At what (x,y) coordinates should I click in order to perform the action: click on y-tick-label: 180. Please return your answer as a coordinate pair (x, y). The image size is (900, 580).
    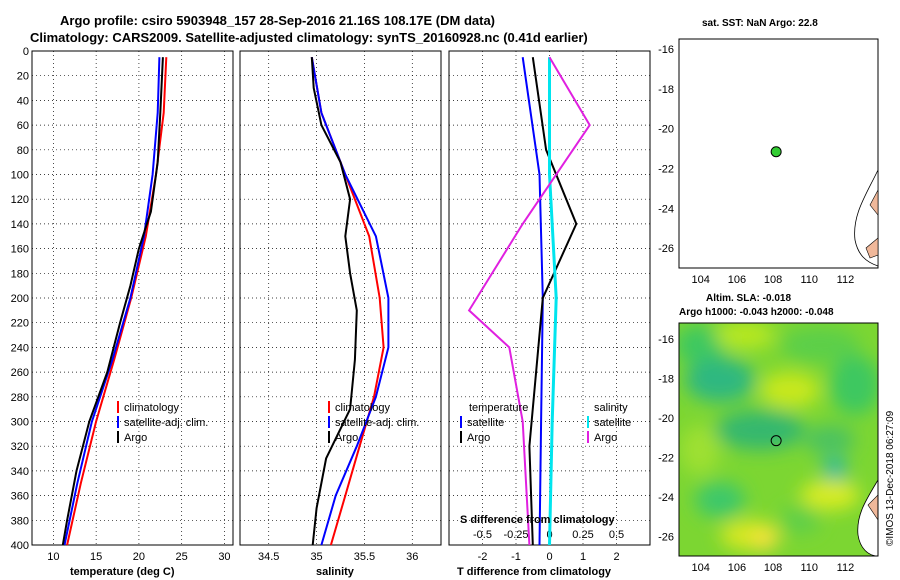
    Looking at the image, I should click on (20, 274).